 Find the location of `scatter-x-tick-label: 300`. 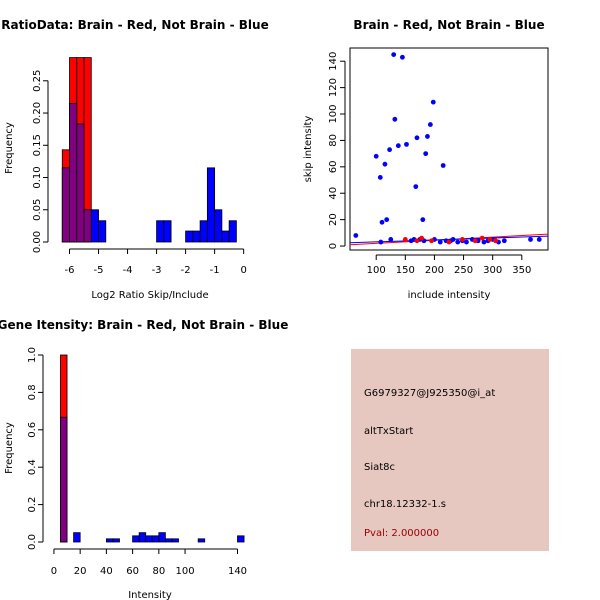

scatter-x-tick-label: 300 is located at coordinates (492, 270).